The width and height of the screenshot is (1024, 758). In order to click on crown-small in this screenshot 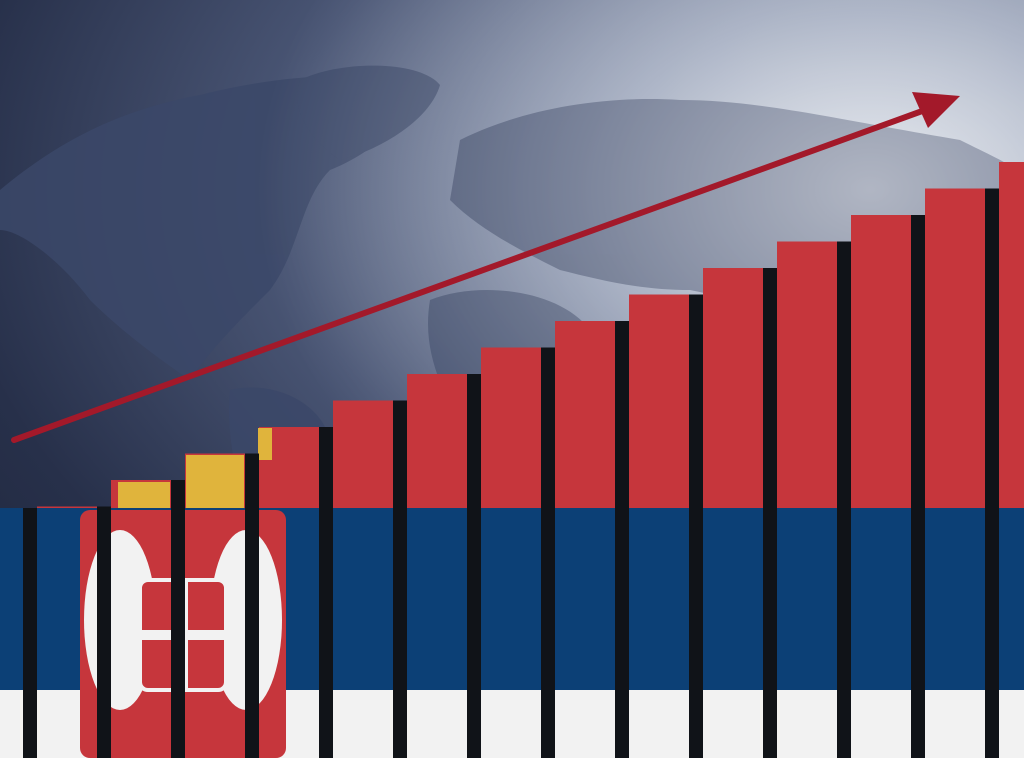, I will do `click(265, 444)`.